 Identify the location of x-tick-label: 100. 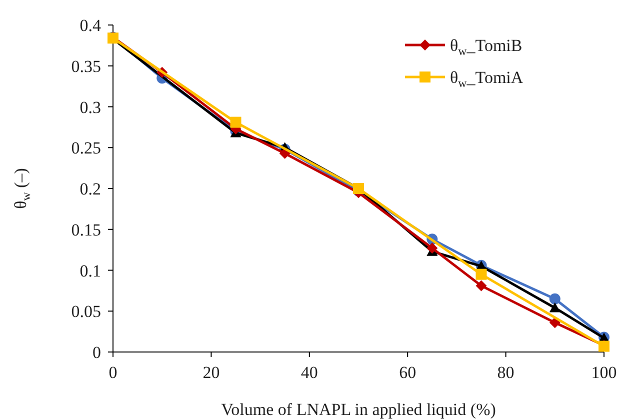
(604, 372).